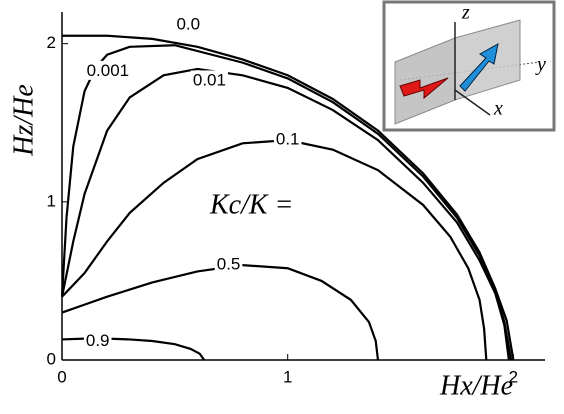  I want to click on y-axis-label: Hz/He, so click(23, 120).